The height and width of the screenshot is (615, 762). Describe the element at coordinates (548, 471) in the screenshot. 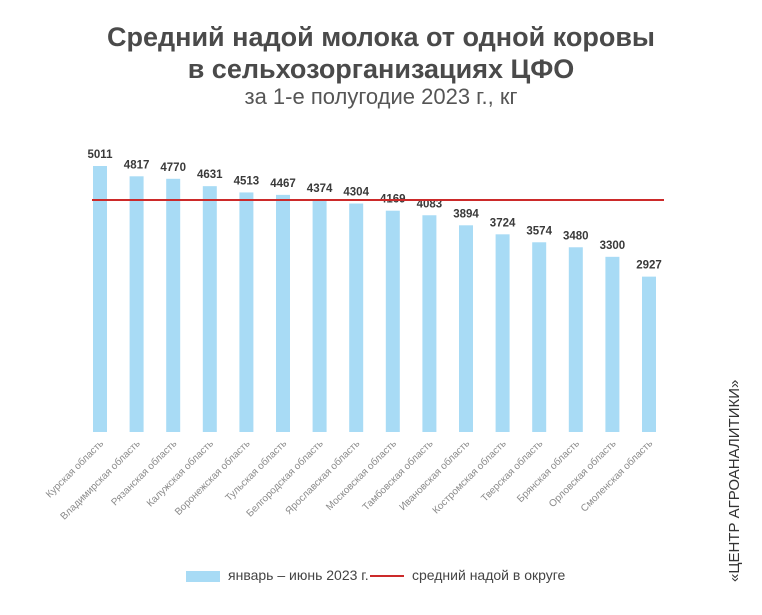

I see `category-label-14: Брянская область` at that location.